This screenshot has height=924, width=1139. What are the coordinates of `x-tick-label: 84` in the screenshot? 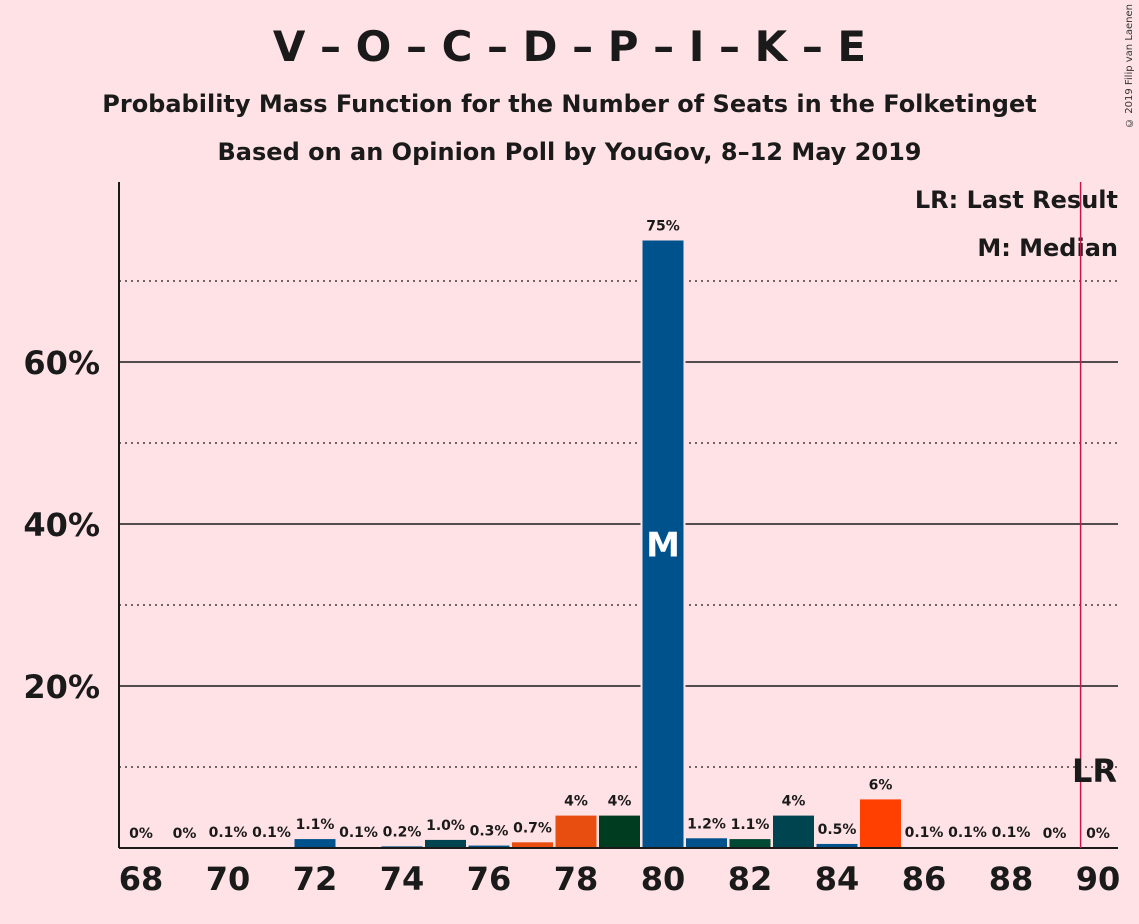 It's located at (837, 879).